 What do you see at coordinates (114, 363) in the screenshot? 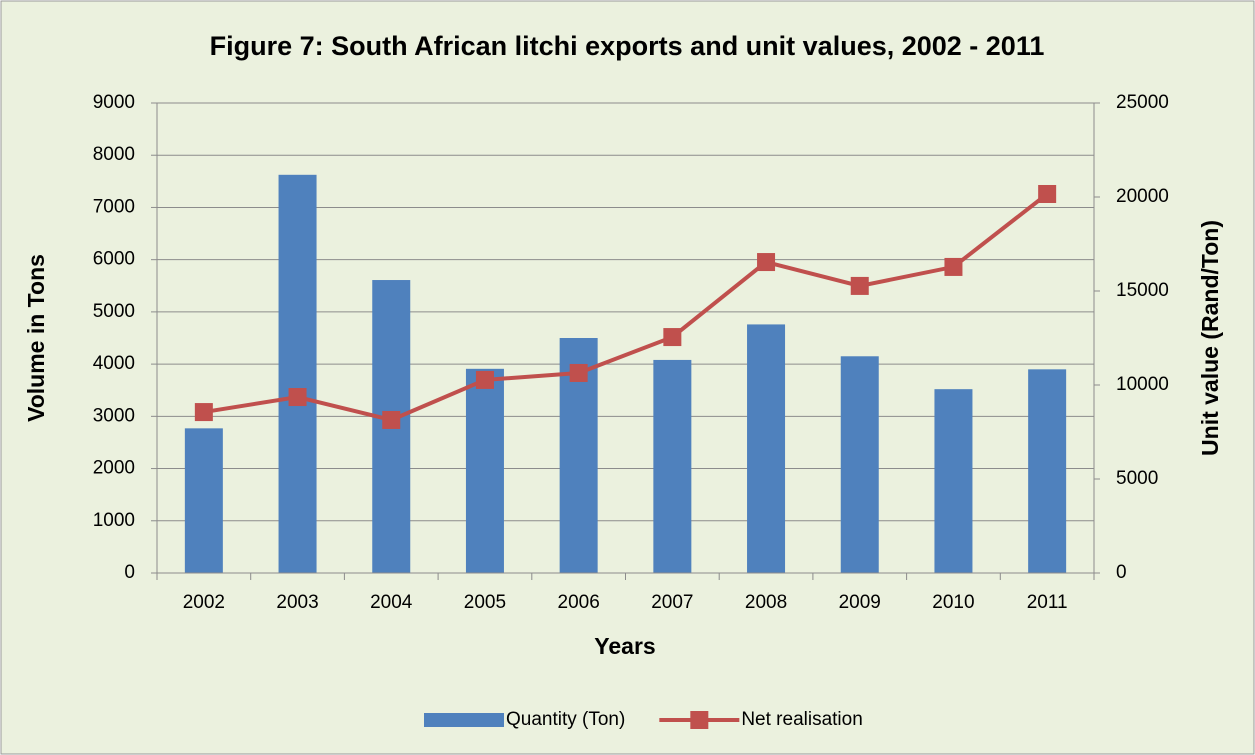
I see `y-tick-label: 4000` at bounding box center [114, 363].